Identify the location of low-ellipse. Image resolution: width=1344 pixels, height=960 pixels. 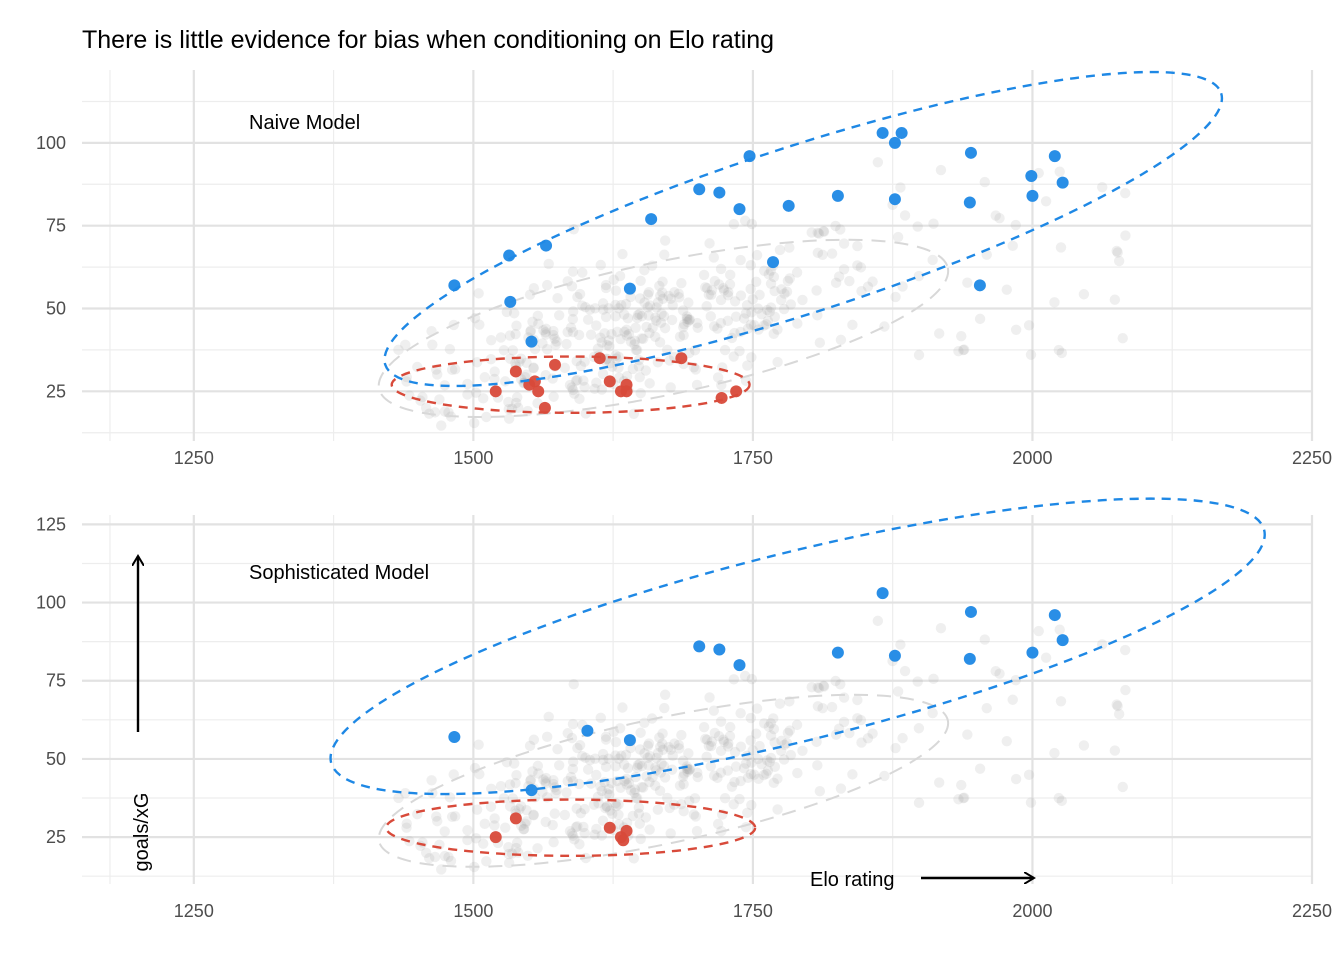
(570, 828).